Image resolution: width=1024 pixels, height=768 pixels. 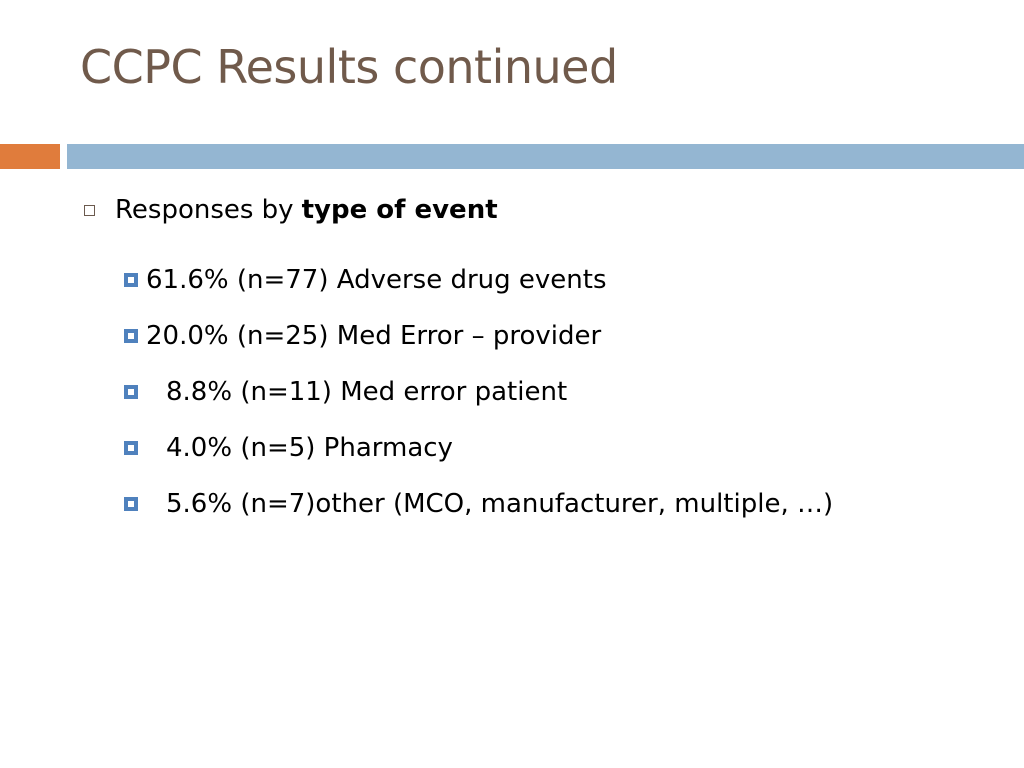 I want to click on sub-bullet-item: 20.0% (n=25) Med Error – provider, so click(x=478, y=336).